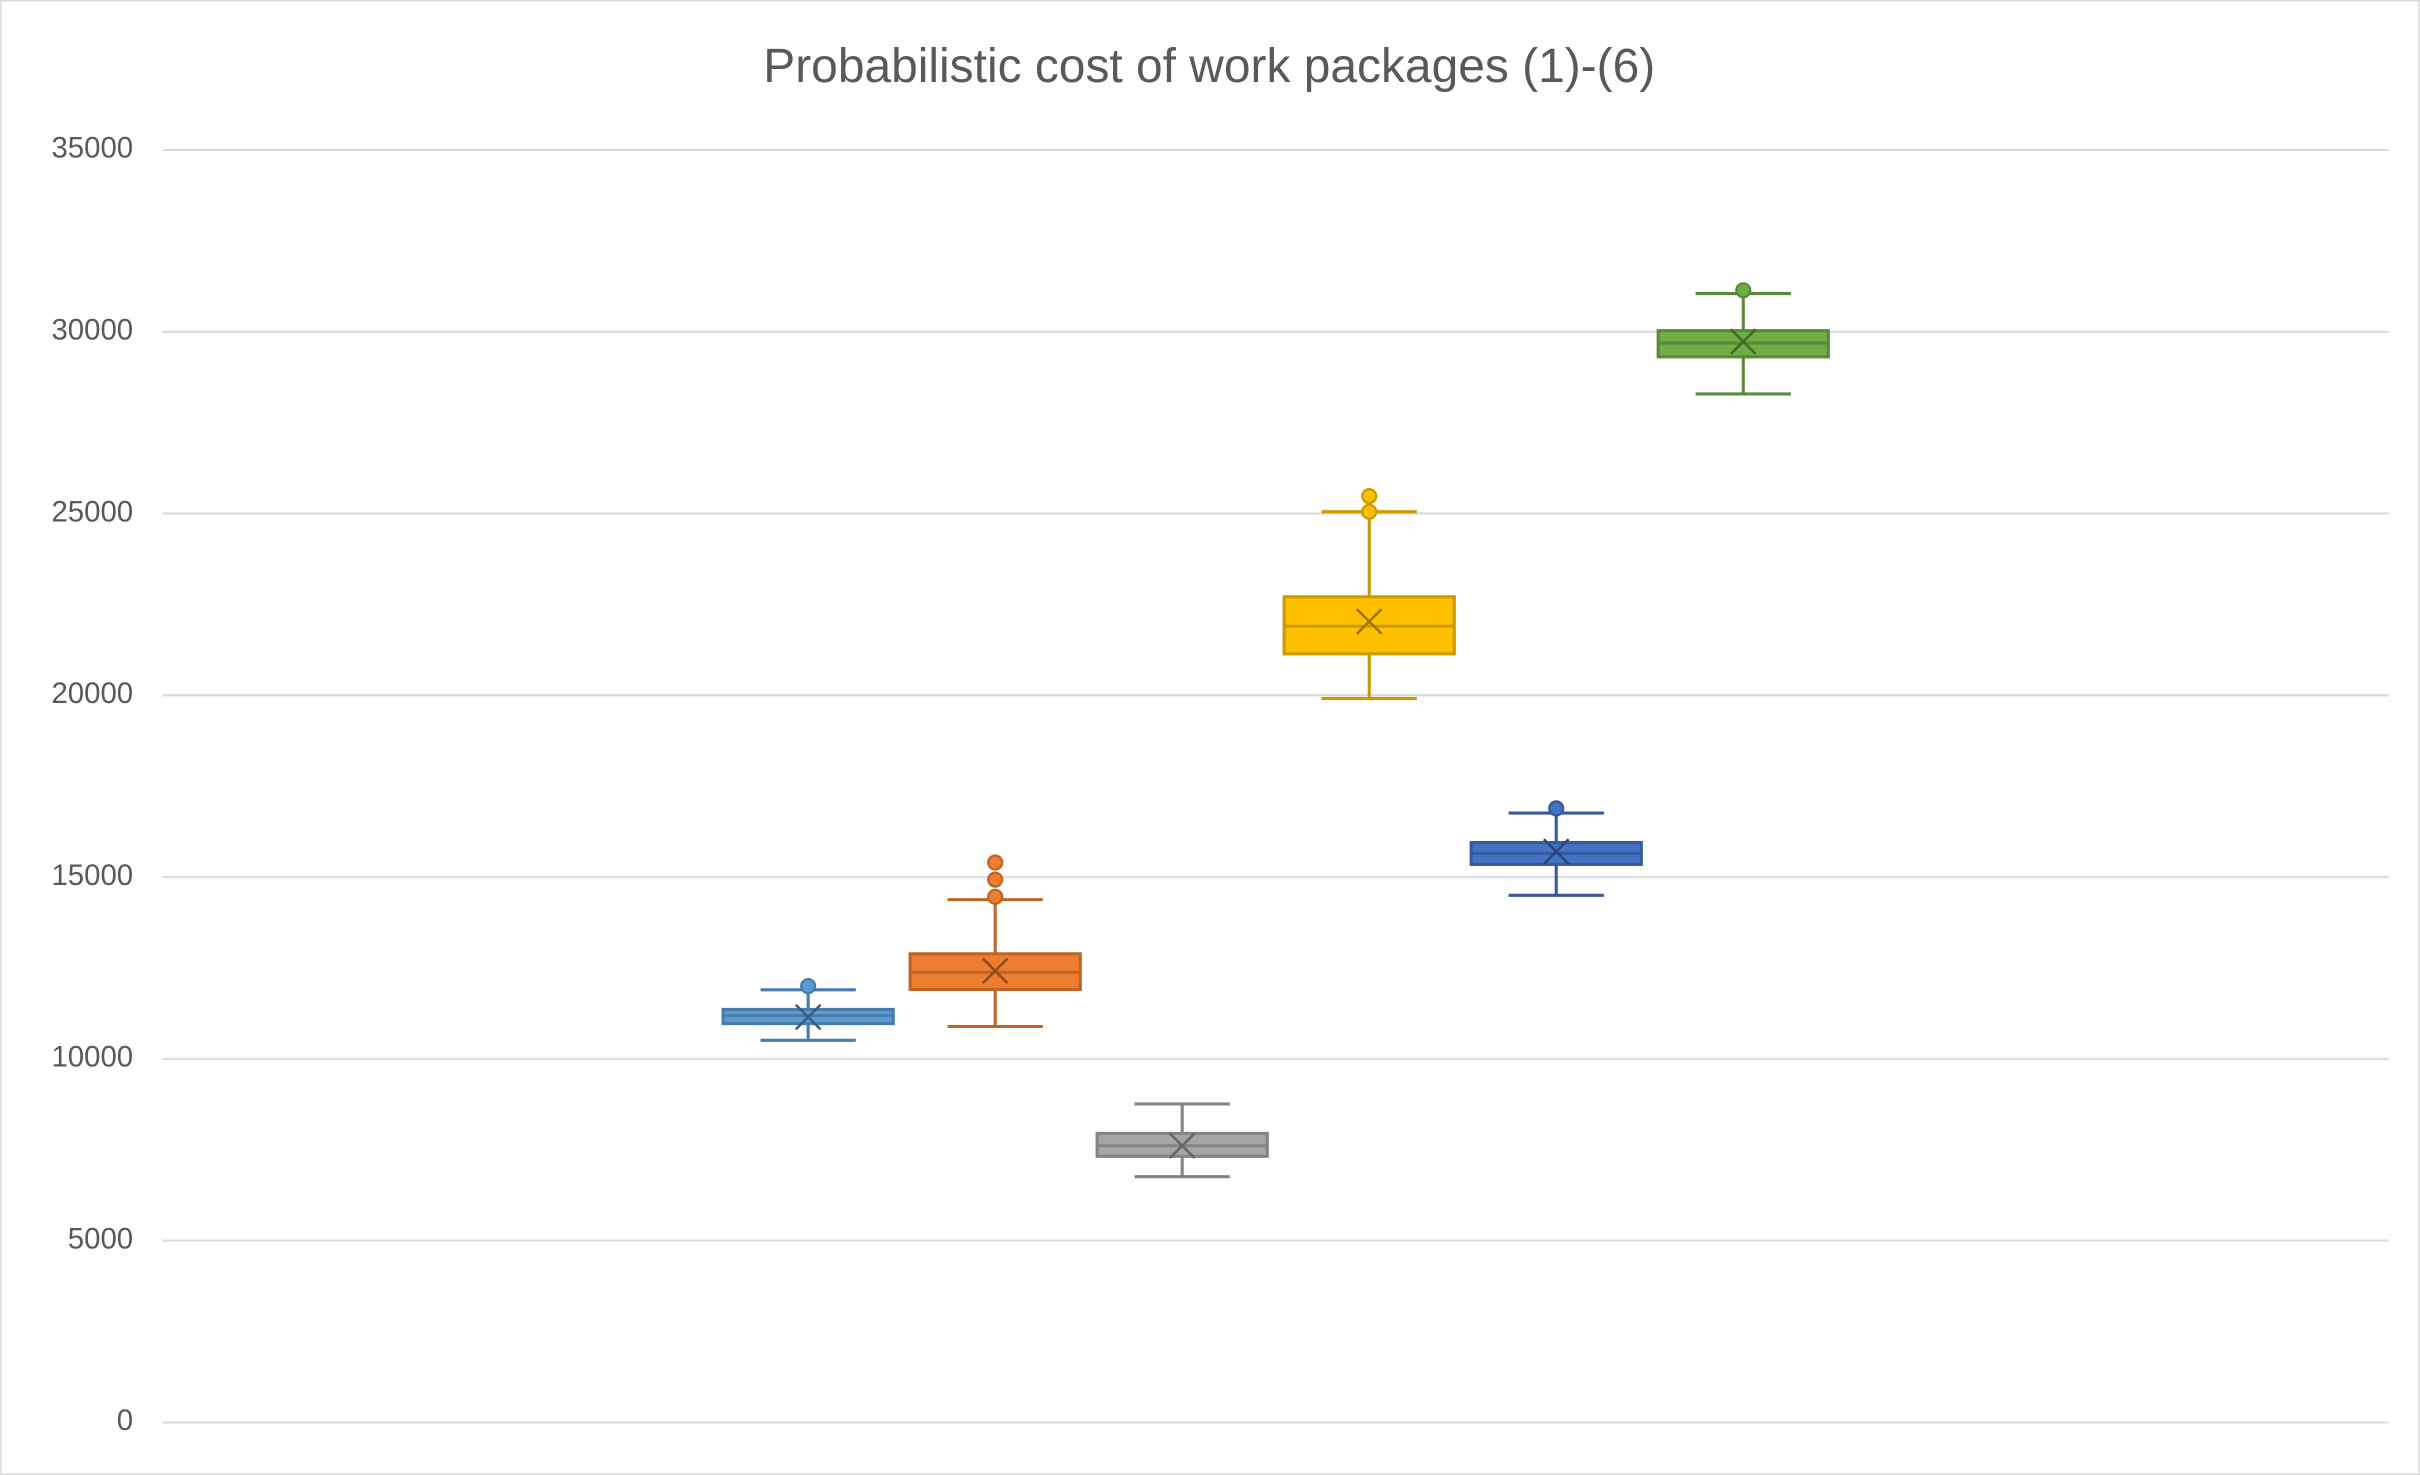 The image size is (2420, 1475). Describe the element at coordinates (92, 875) in the screenshot. I see `y-tick-label: 15000` at that location.